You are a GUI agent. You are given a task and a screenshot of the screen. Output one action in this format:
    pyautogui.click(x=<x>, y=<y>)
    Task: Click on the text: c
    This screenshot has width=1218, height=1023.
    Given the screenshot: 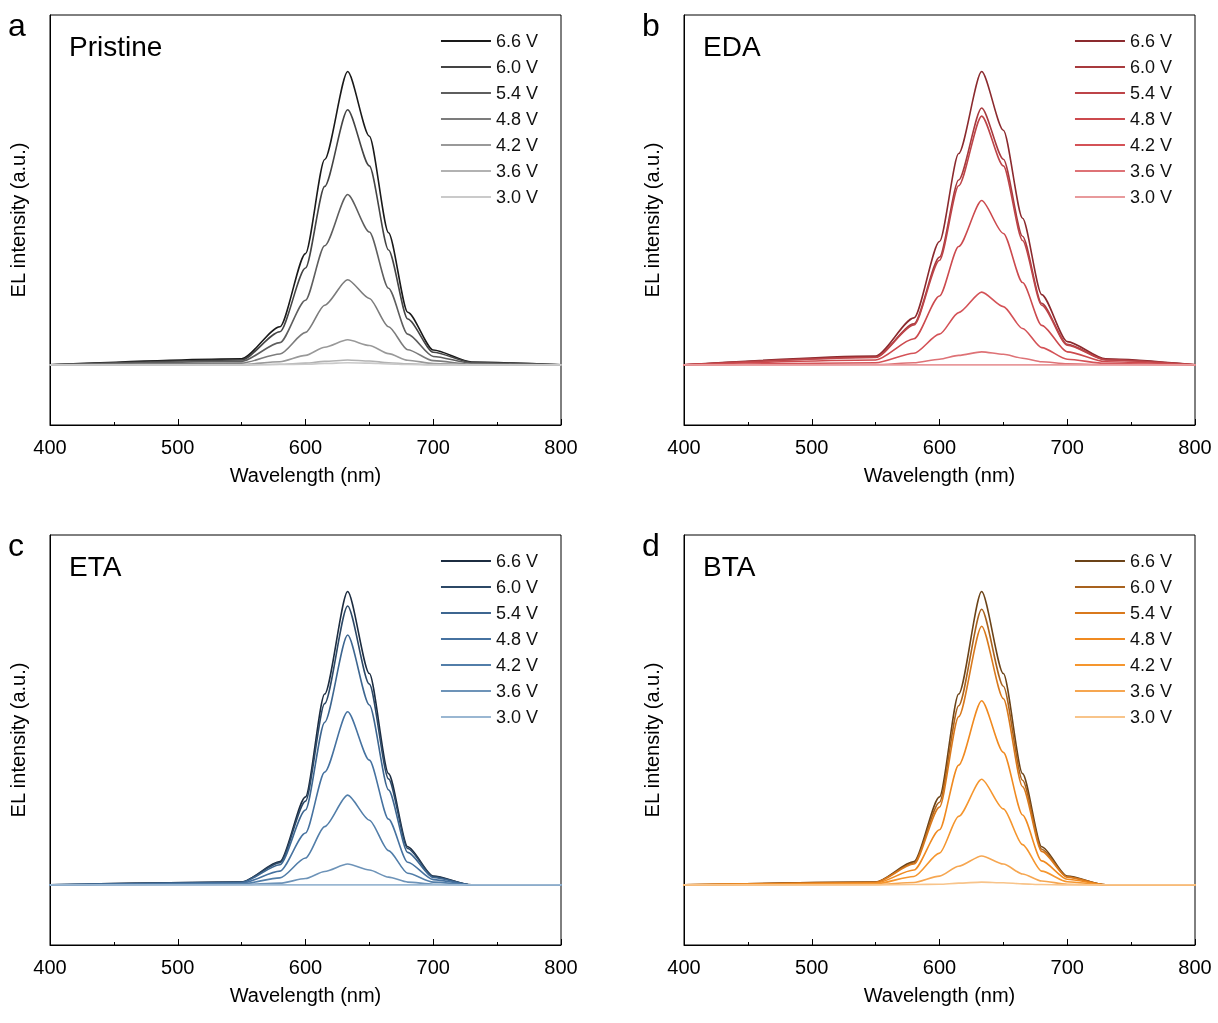 What is the action you would take?
    pyautogui.click(x=16, y=545)
    